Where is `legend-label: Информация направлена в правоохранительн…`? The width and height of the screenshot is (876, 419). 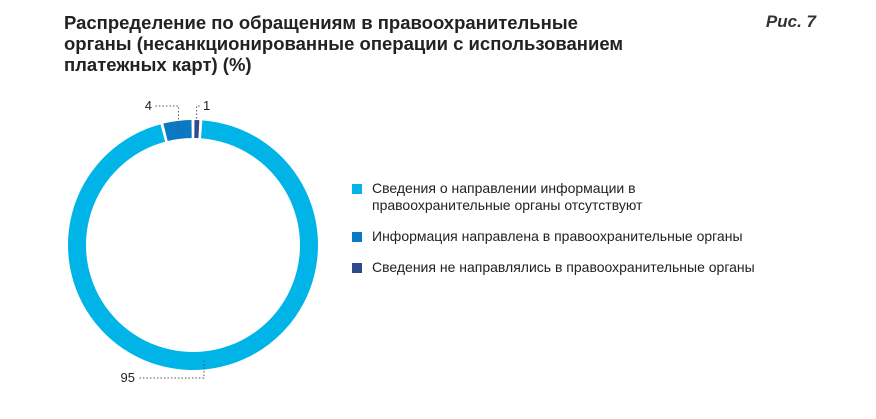 legend-label: Информация направлена в правоохранительн… is located at coordinates (557, 236).